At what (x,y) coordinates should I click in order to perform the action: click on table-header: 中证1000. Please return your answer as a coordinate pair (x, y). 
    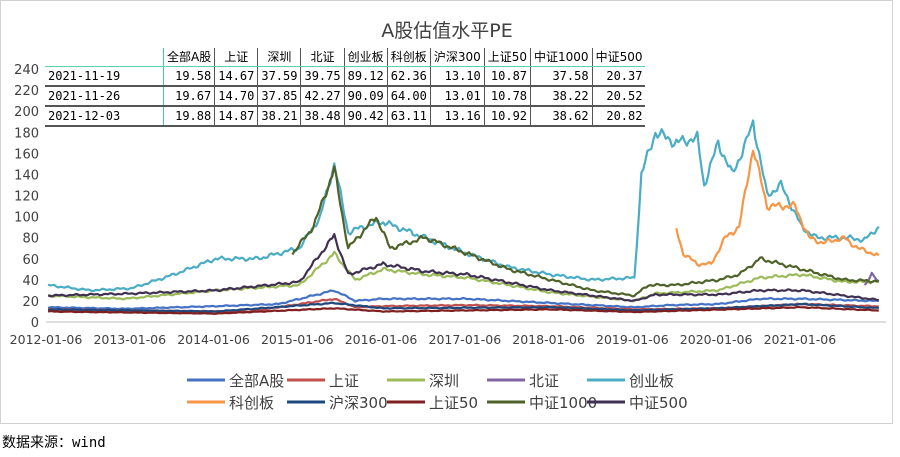
    Looking at the image, I should click on (561, 57).